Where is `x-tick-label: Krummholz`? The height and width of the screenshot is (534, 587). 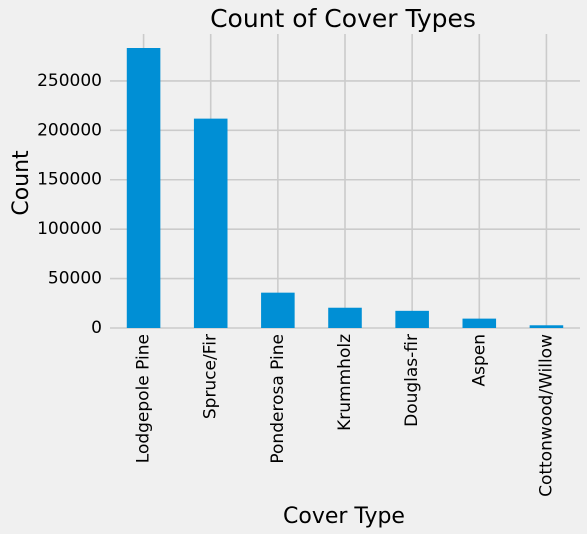 x-tick-label: Krummholz is located at coordinates (345, 382).